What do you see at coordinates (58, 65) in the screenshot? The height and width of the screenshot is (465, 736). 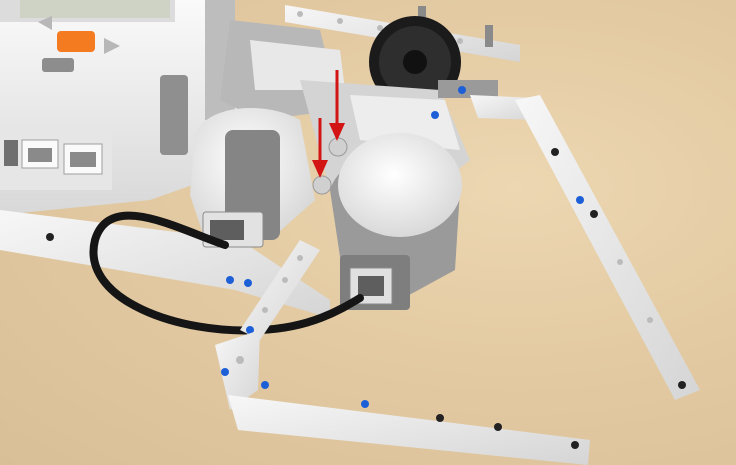 I see `grey-button` at bounding box center [58, 65].